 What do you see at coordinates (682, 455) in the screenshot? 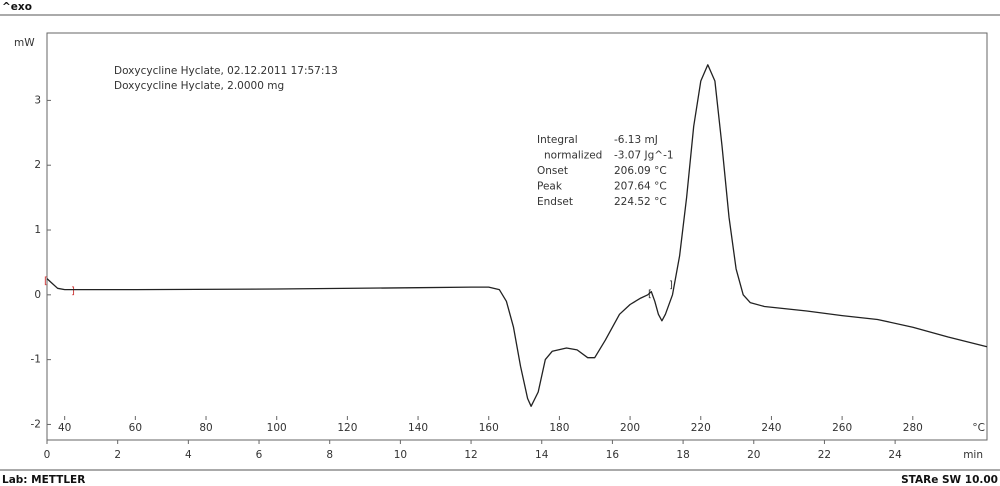
I see `x2-tick-label: 18` at bounding box center [682, 455].